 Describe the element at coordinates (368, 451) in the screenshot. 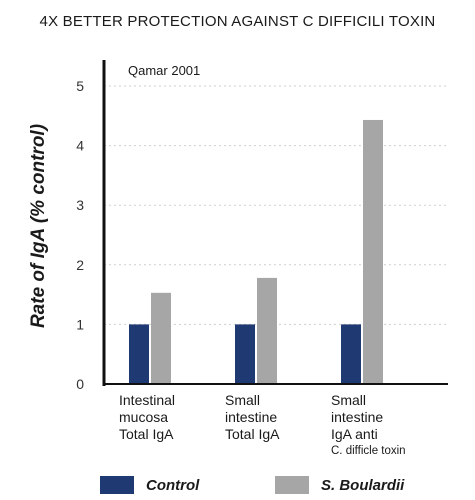

I see `category-3-line-4: C. difficle toxin` at that location.